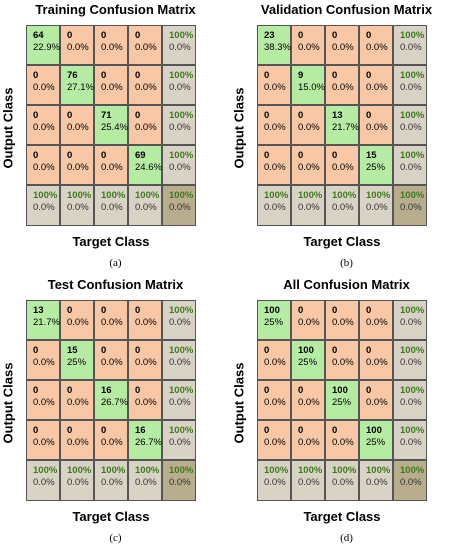  Describe the element at coordinates (72, 75) in the screenshot. I see `cell-value: 76` at that location.